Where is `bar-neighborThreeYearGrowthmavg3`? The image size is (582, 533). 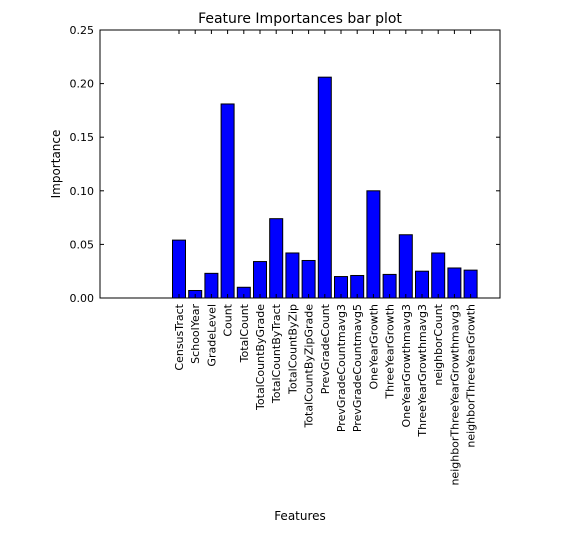 bar-neighborThreeYearGrowthmavg3 is located at coordinates (454, 283).